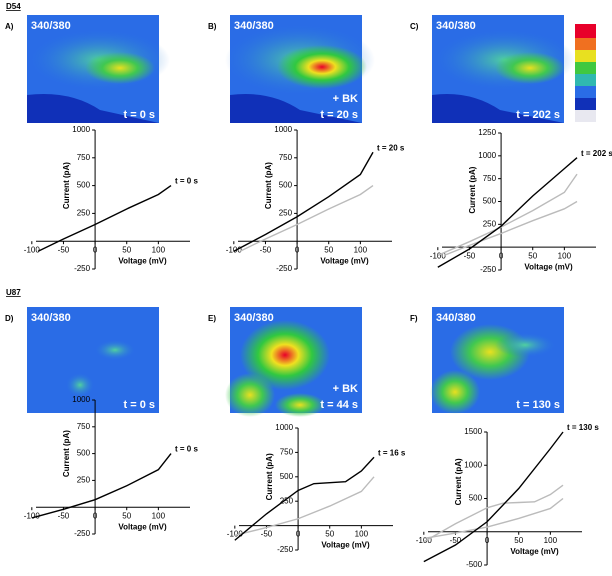 This screenshot has width=612, height=576. Describe the element at coordinates (186, 181) in the screenshot. I see `curve-annotation: t = 0 s` at that location.